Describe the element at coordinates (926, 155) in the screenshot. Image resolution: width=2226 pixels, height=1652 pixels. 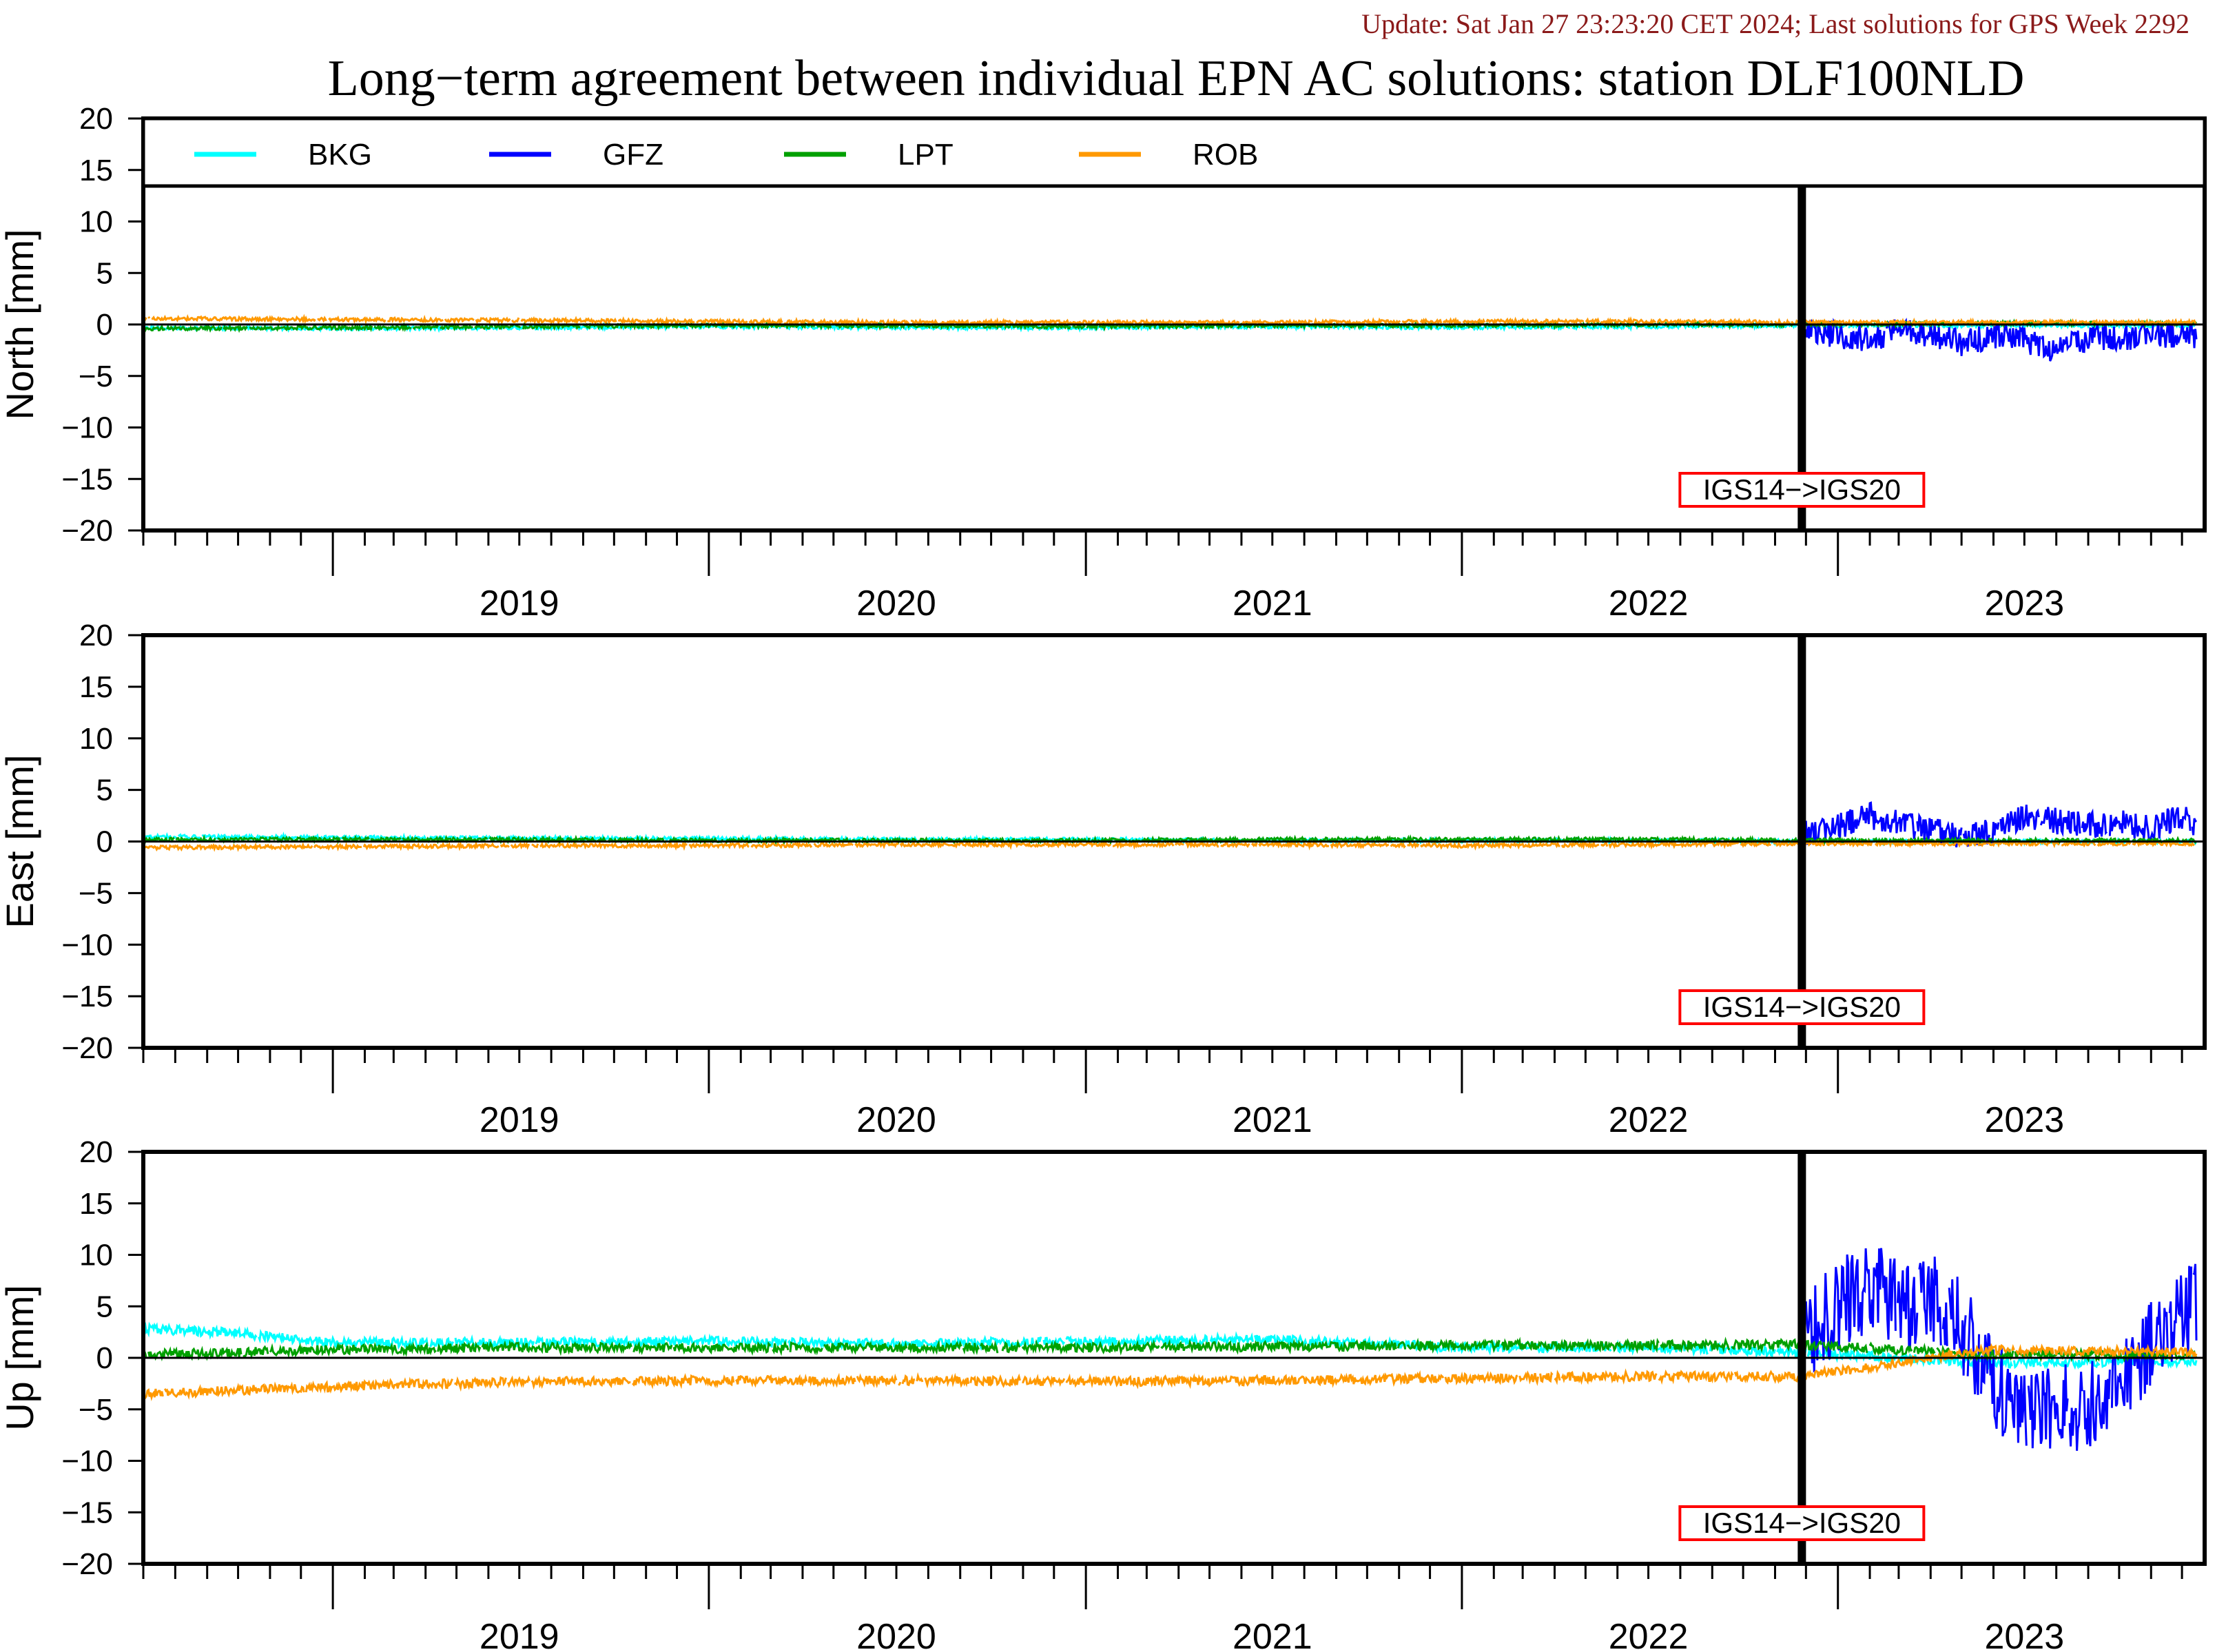
I see `legend-label-lpt: LPT` at that location.